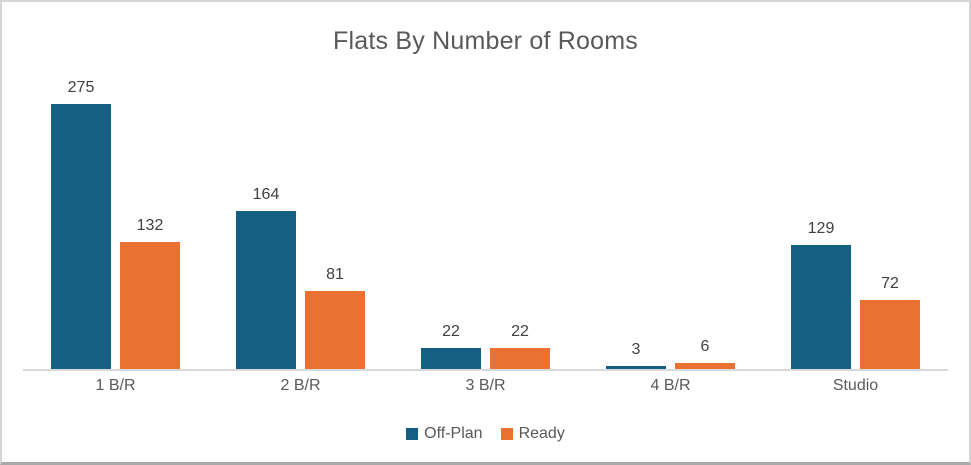  I want to click on bar-column: 72, so click(890, 321).